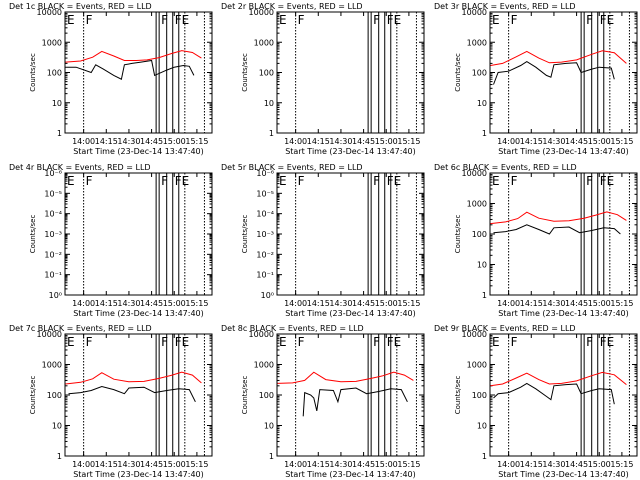 This screenshot has height=480, width=640. Describe the element at coordinates (265, 254) in the screenshot. I see `y-tick-label: 10⁻²` at that location.